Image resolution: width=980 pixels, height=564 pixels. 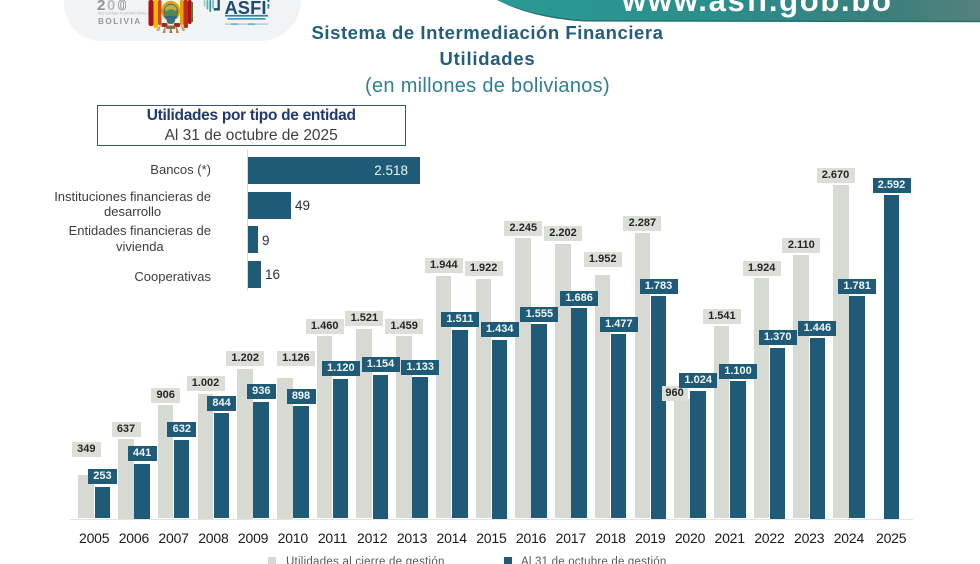 What do you see at coordinates (120, 21) in the screenshot?
I see `svg-text: BOLIVIA` at bounding box center [120, 21].